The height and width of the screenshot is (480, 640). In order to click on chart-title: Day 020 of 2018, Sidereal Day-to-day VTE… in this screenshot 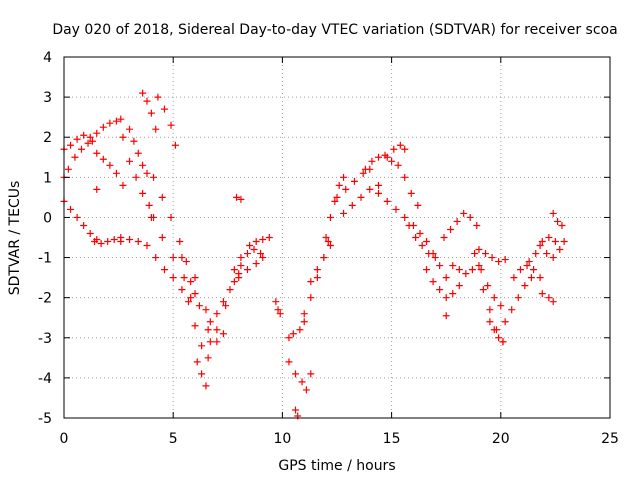, I will do `click(334, 30)`.